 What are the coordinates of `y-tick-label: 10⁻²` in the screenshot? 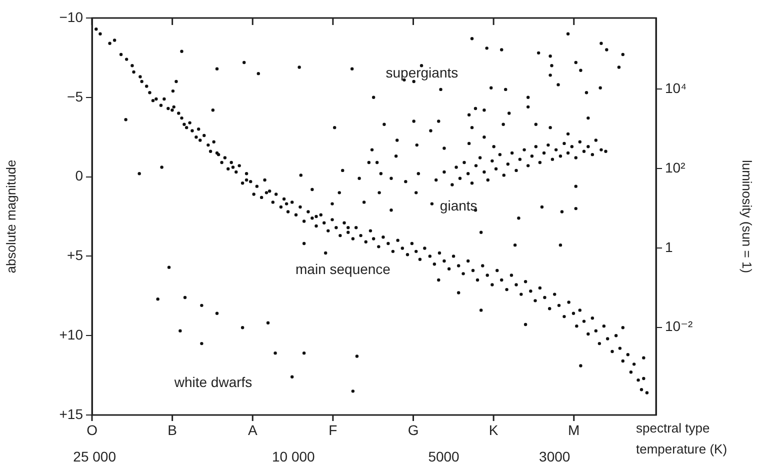 It's located at (679, 326).